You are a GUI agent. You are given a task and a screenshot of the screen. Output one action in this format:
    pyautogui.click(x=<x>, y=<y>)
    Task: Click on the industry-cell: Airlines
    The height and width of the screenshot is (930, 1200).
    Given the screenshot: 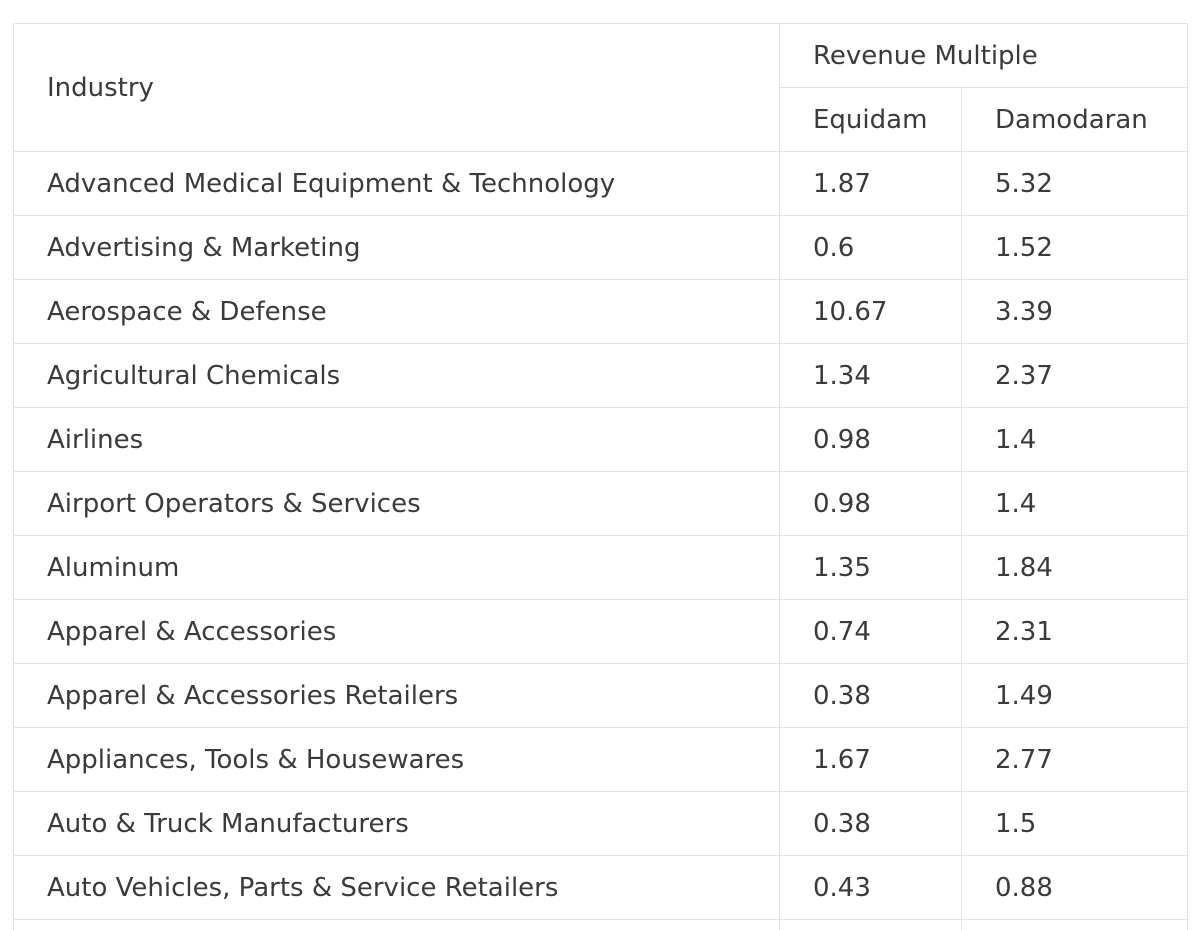 What is the action you would take?
    pyautogui.click(x=396, y=439)
    